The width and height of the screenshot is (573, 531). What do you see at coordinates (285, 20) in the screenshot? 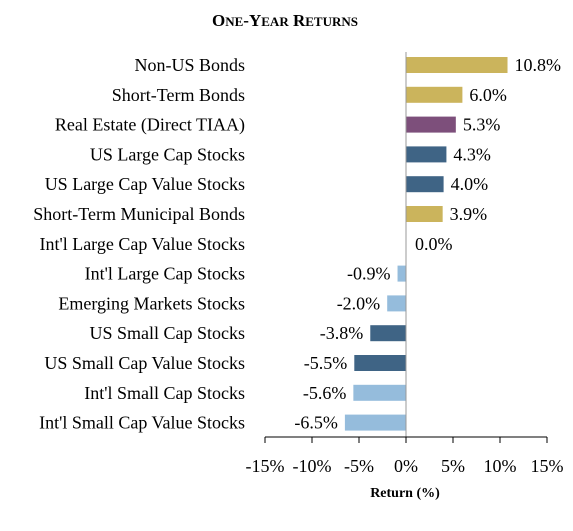
I see `chart-title: ONE-YEAR RETURNS` at bounding box center [285, 20].